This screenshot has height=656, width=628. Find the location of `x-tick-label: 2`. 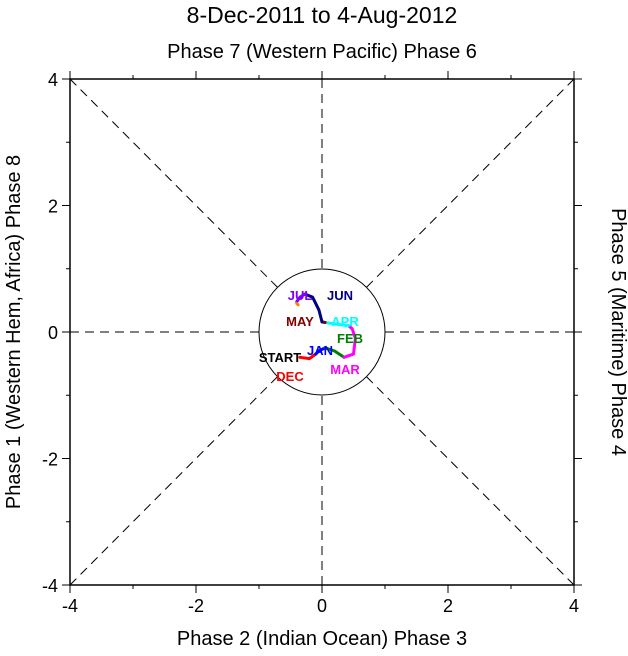

x-tick-label: 2 is located at coordinates (448, 606).